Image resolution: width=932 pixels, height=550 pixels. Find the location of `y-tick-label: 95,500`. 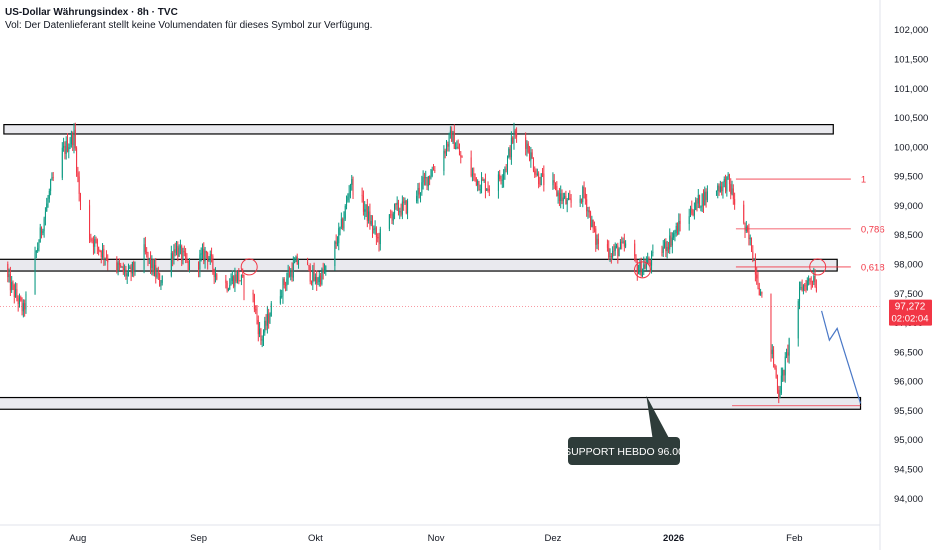

y-tick-label: 95,500 is located at coordinates (908, 411).